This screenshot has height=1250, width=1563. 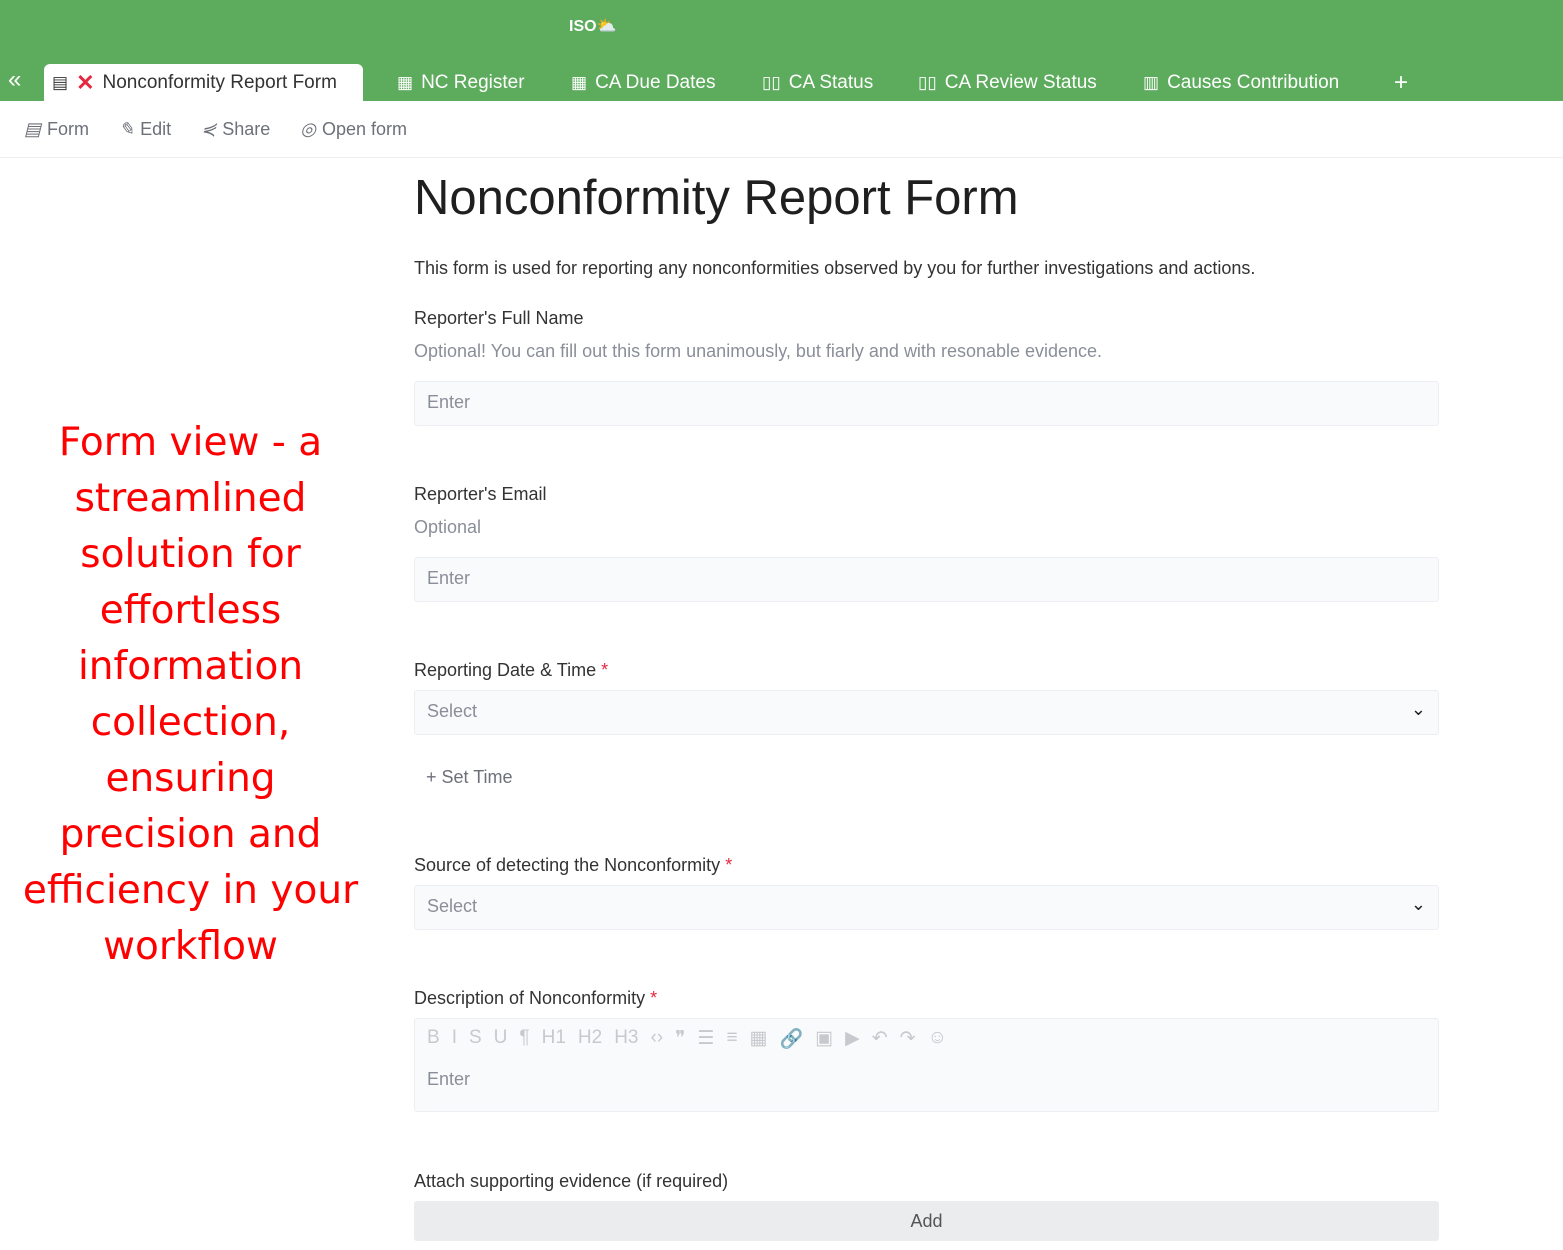 What do you see at coordinates (454, 1037) in the screenshot?
I see `rte-tool-1-icon: I` at bounding box center [454, 1037].